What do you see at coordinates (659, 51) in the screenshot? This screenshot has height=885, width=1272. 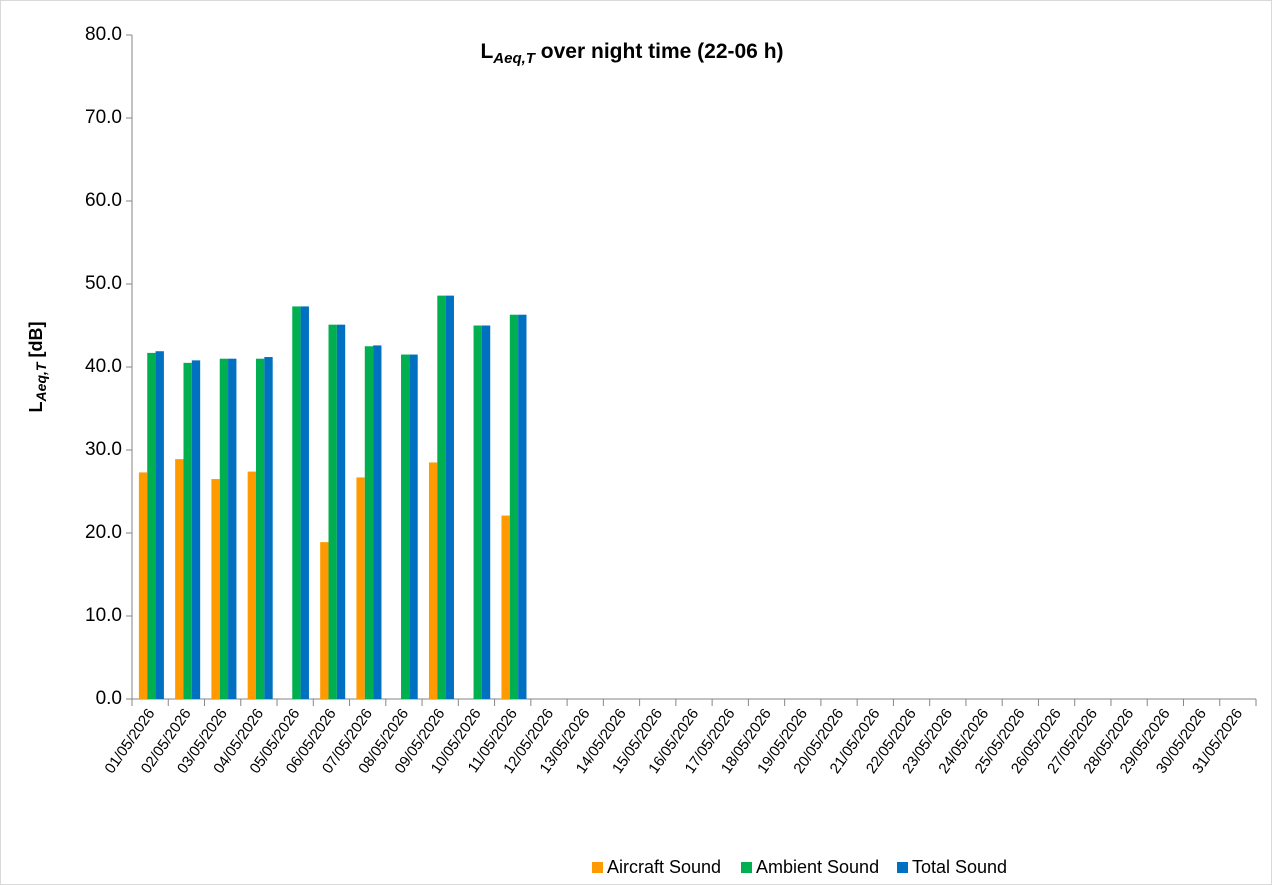 I see `title-part: over night time (22-06 h)` at bounding box center [659, 51].